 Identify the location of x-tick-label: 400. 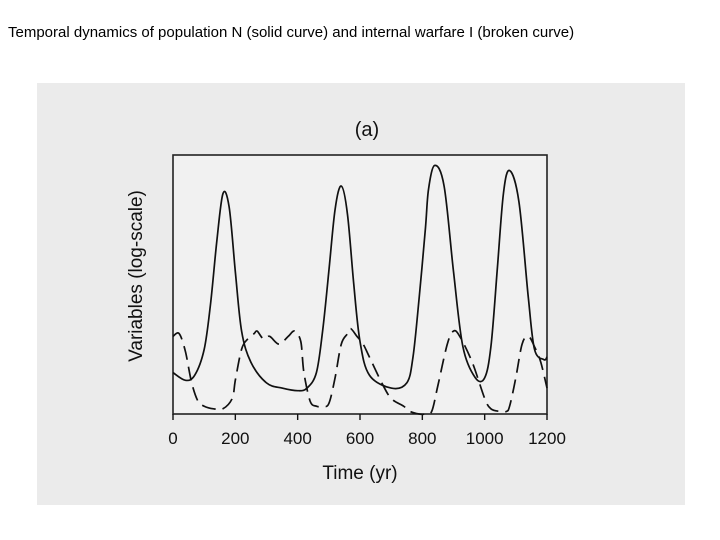
(297, 438).